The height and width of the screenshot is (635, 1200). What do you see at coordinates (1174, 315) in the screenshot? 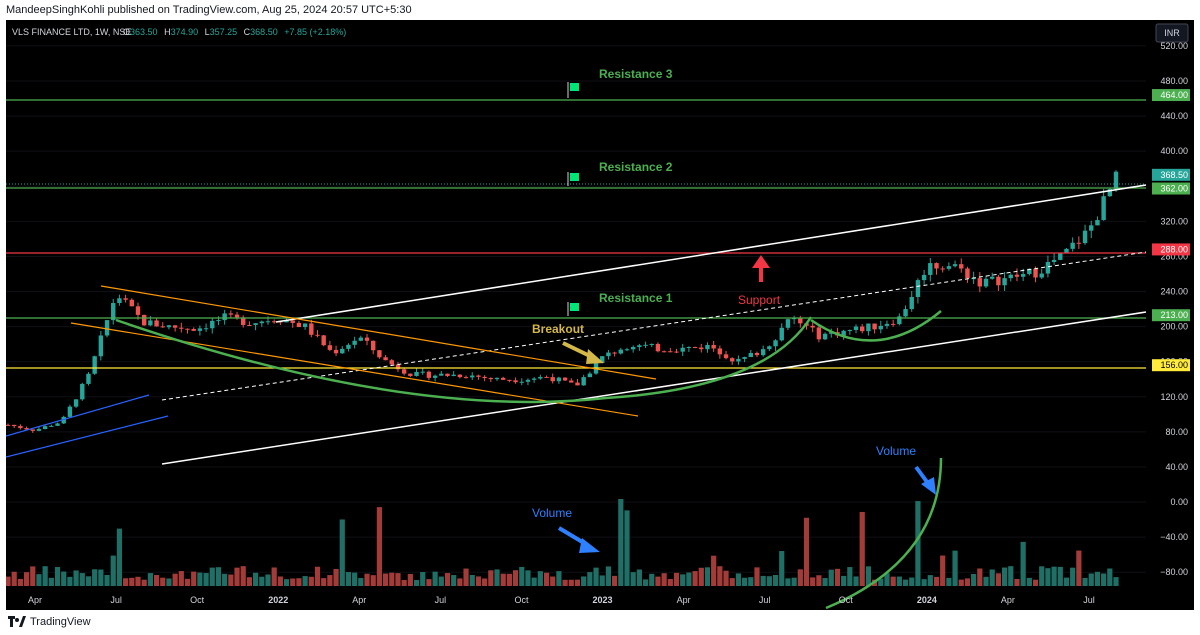
I see `price-level-tag-label: 213.00` at bounding box center [1174, 315].